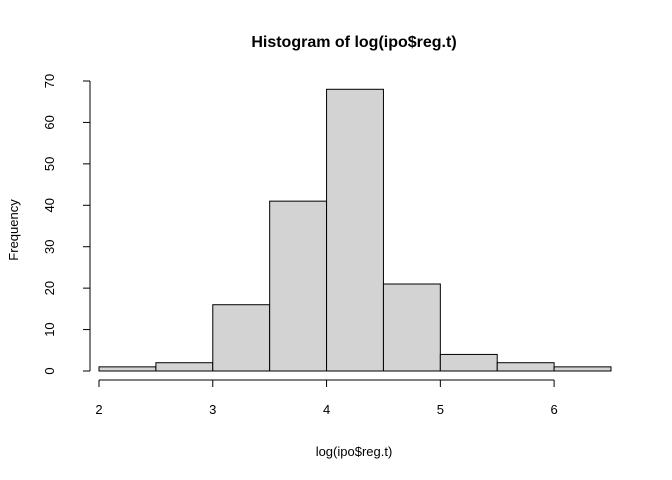 The image size is (672, 480). What do you see at coordinates (49, 205) in the screenshot?
I see `y-tick-label: 40` at bounding box center [49, 205].